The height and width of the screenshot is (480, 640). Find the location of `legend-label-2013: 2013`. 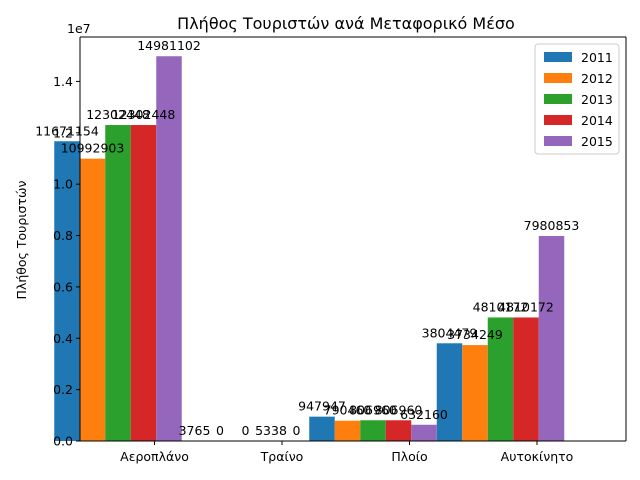

legend-label-2013: 2013 is located at coordinates (597, 99).